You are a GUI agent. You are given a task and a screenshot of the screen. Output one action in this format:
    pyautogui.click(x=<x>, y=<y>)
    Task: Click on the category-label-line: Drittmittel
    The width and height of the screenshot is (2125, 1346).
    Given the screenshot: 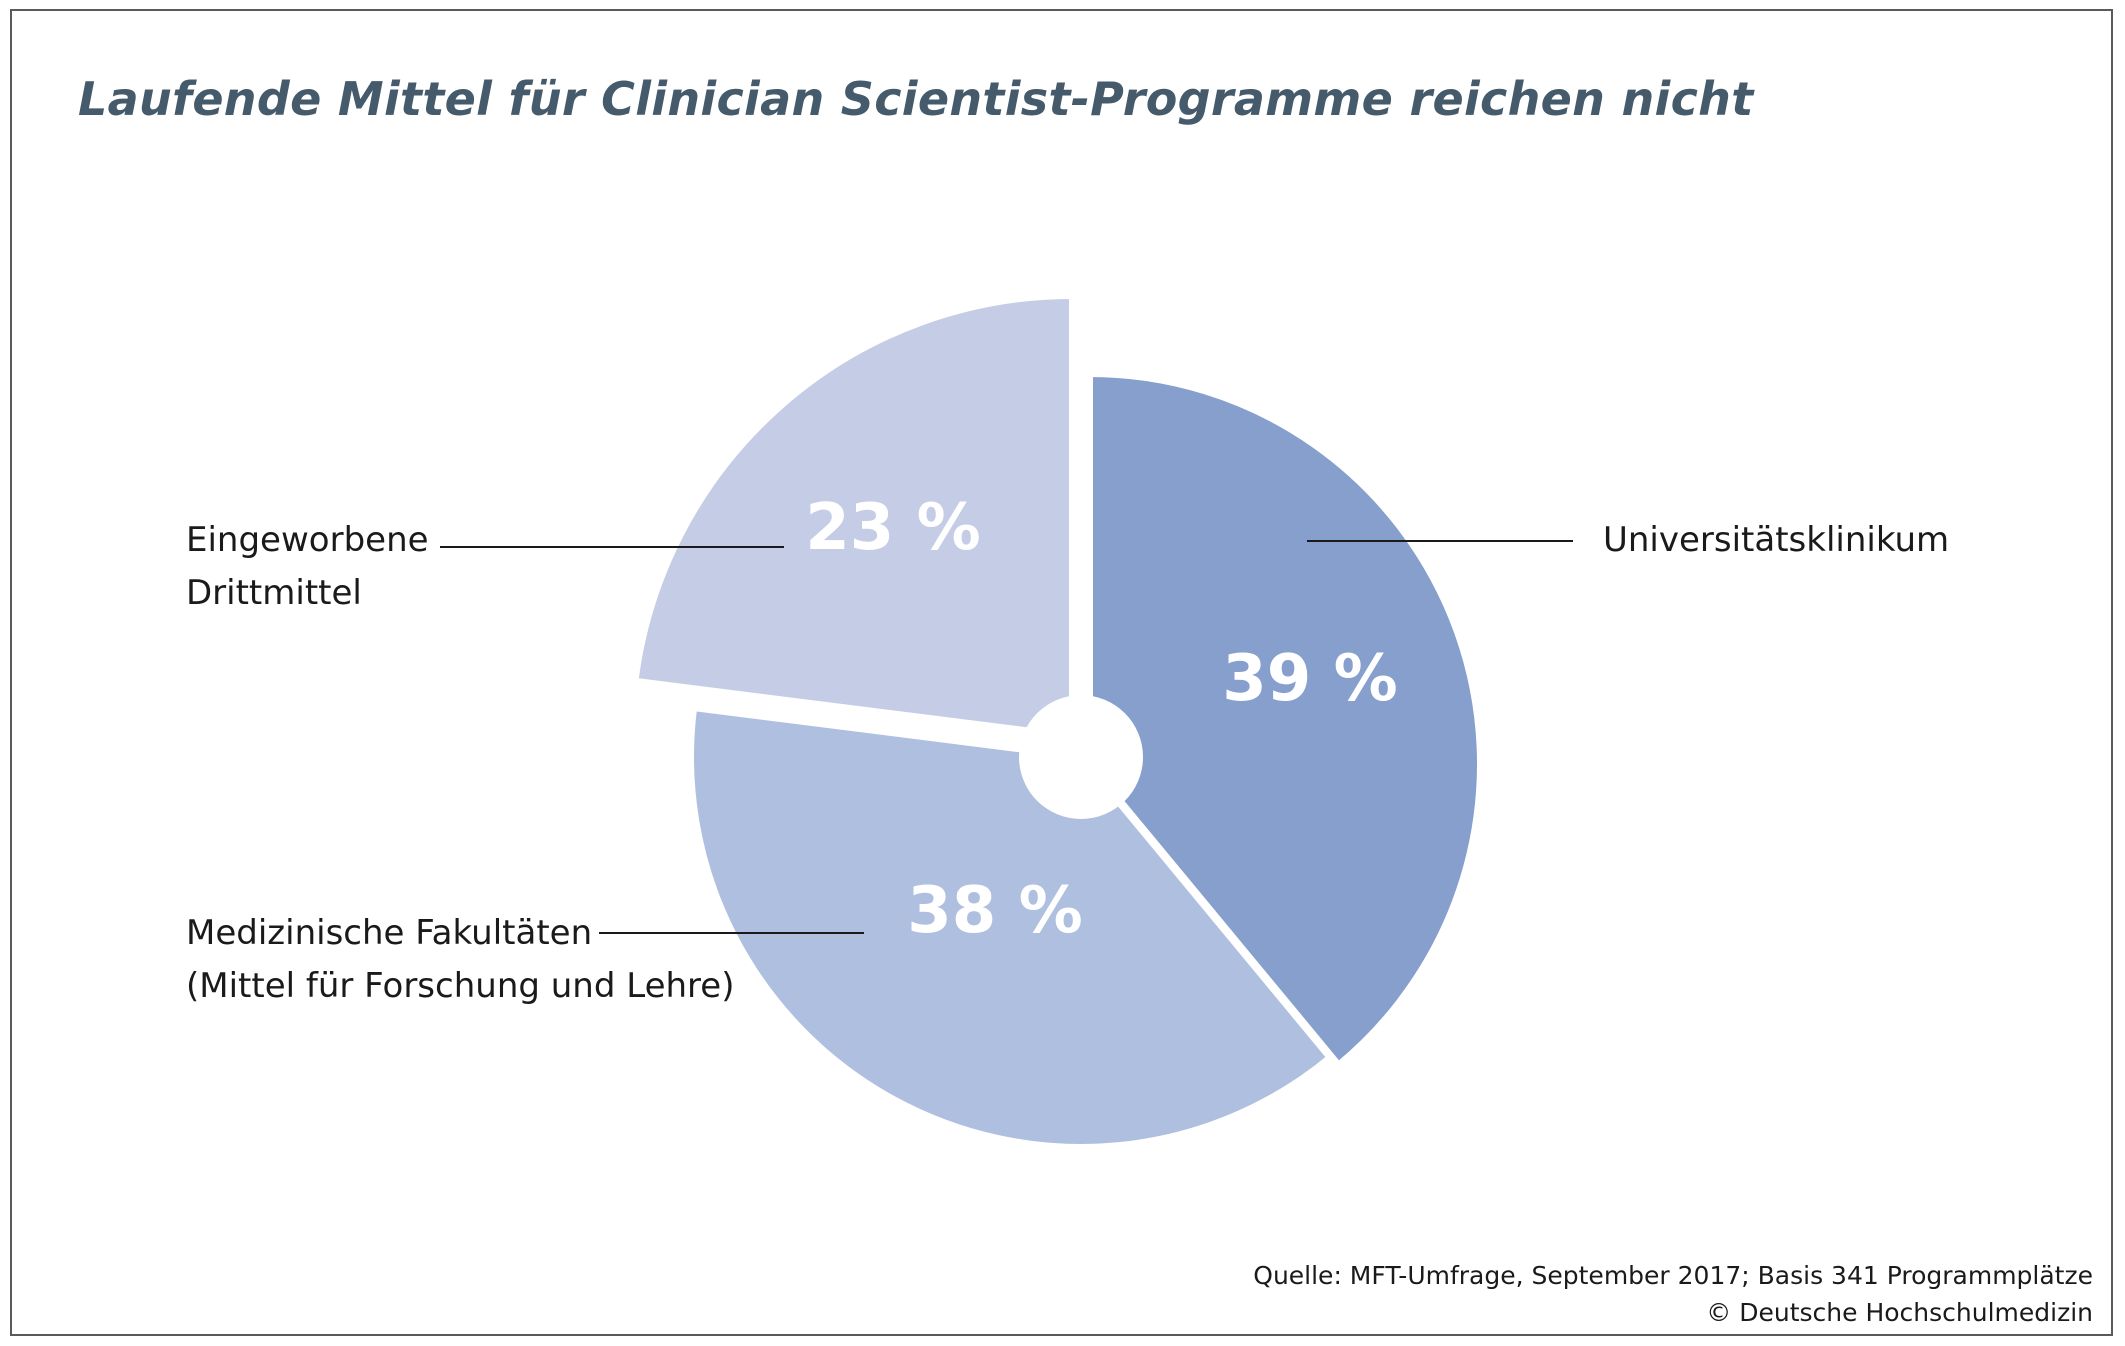 What is the action you would take?
    pyautogui.click(x=274, y=593)
    